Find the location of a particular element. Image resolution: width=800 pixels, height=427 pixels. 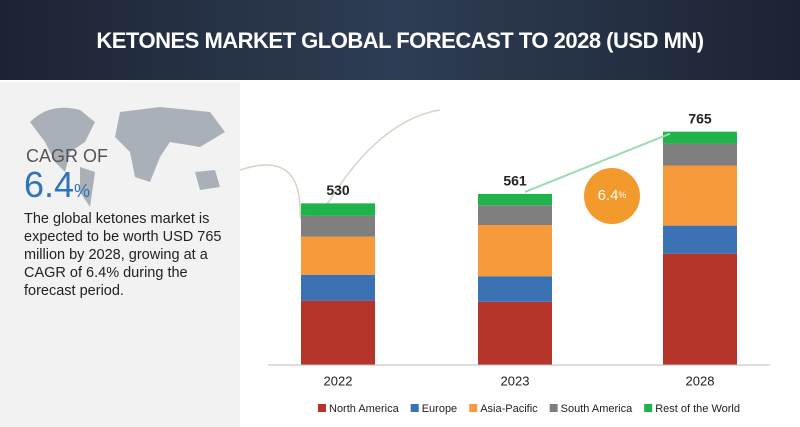

cagr-bubble is located at coordinates (612, 196).